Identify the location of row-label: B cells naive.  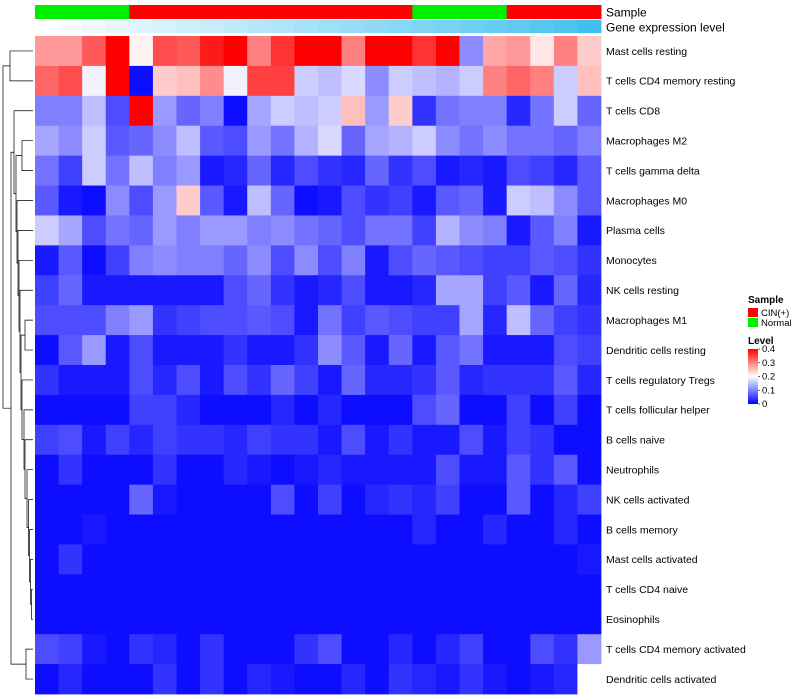
(635, 441).